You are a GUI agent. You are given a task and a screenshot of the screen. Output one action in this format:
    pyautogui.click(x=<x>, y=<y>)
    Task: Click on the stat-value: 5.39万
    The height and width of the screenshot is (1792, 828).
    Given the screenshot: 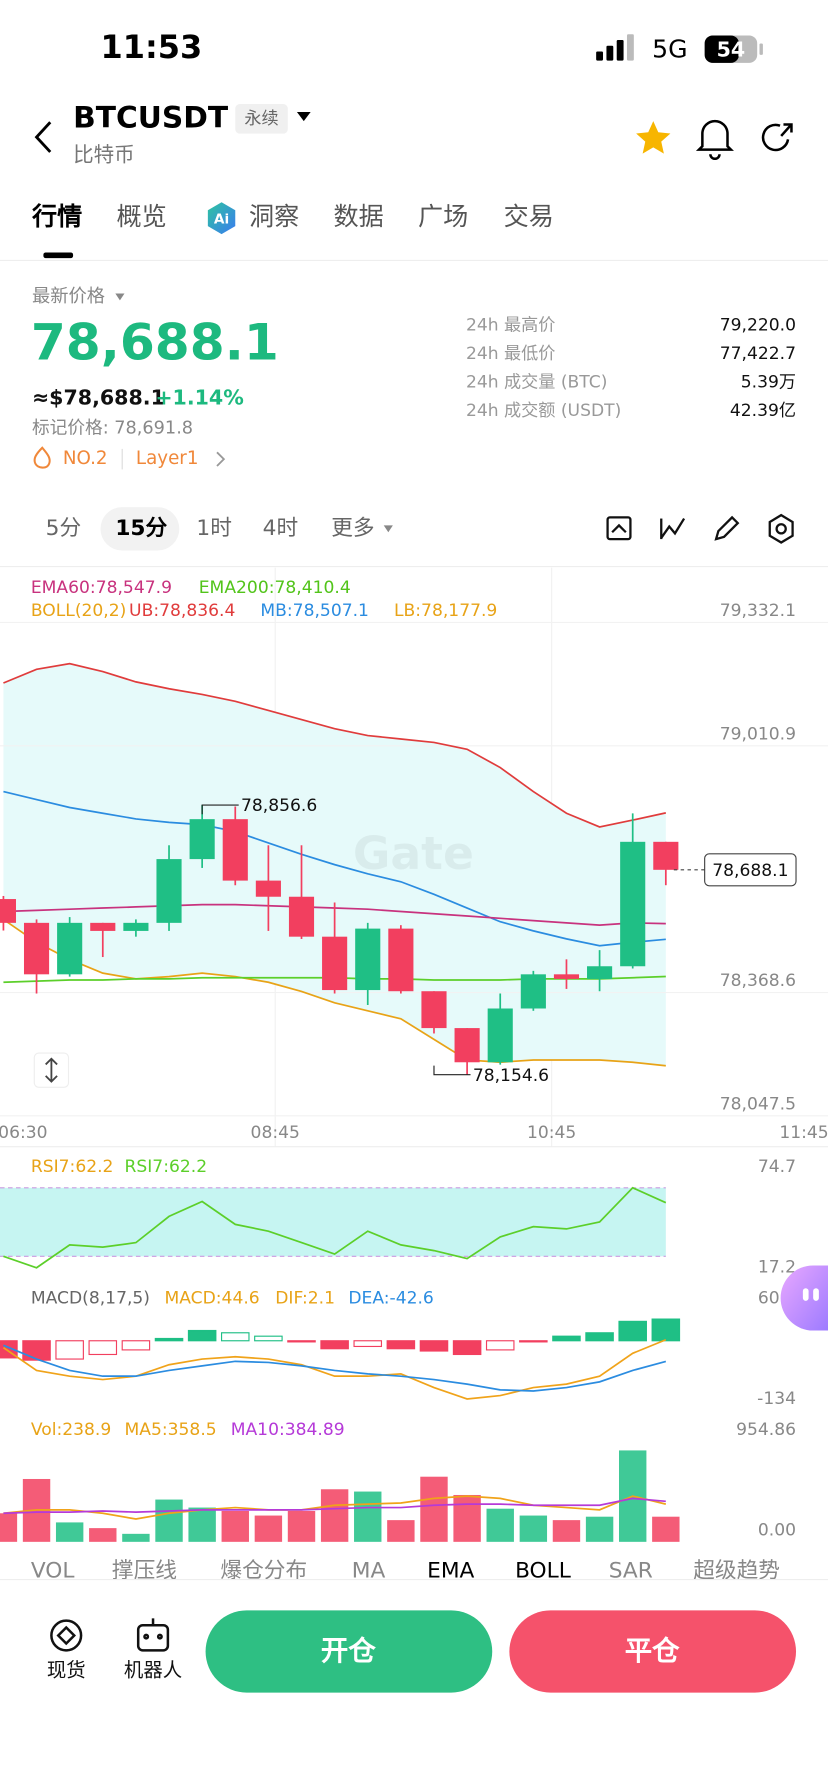 What is the action you would take?
    pyautogui.click(x=768, y=383)
    